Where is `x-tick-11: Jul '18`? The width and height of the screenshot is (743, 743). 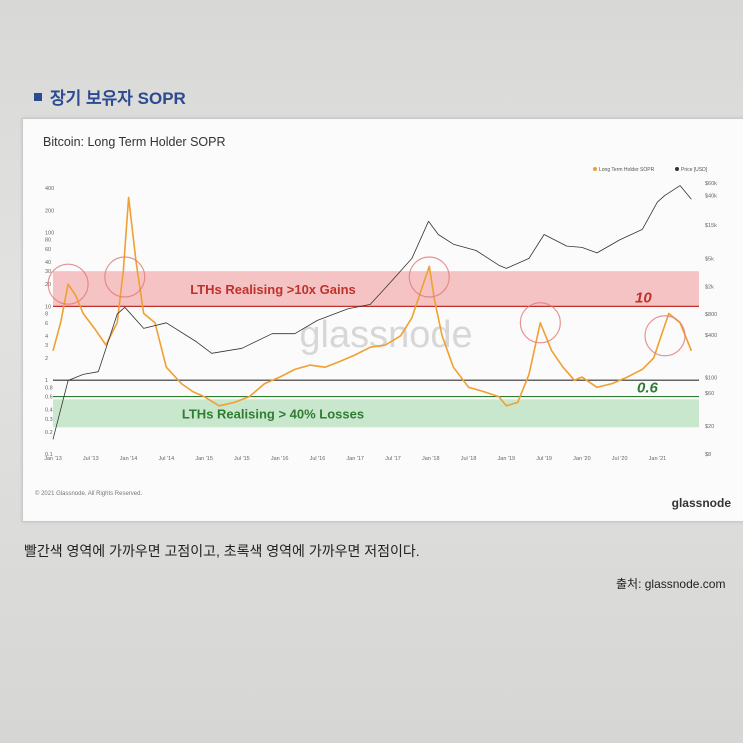 x-tick-11: Jul '18 is located at coordinates (469, 459).